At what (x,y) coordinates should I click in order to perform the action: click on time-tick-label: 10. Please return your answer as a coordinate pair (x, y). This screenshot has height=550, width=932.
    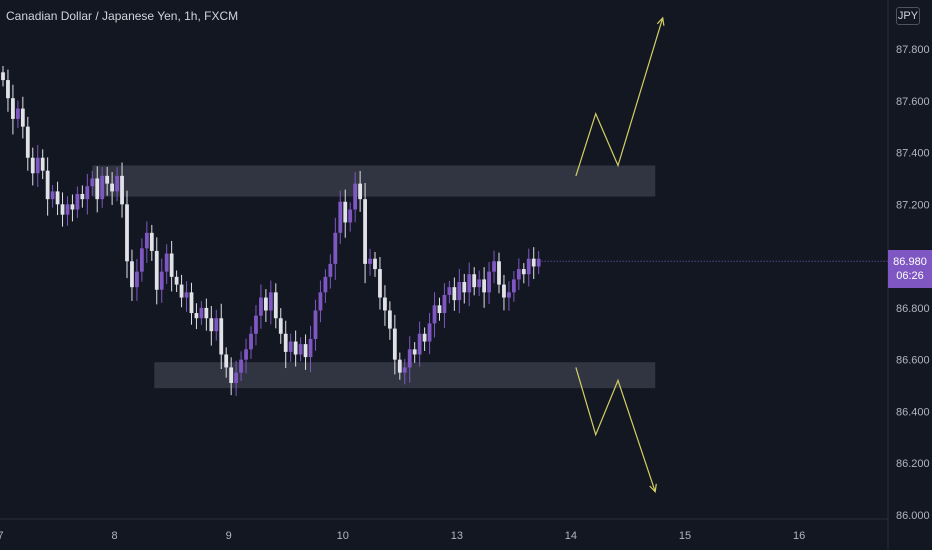
    Looking at the image, I should click on (343, 536).